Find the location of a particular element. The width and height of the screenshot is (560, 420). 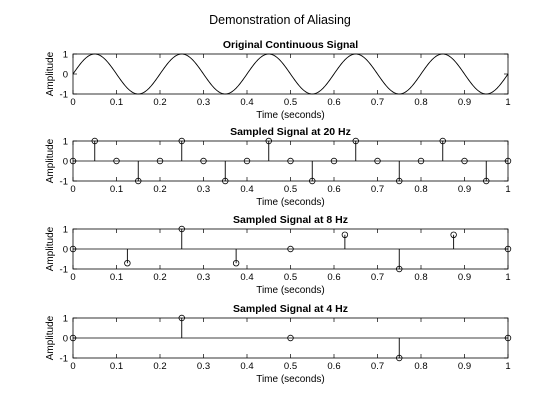

subplot-title: Sampled Signal at 4 Hz is located at coordinates (290, 309).